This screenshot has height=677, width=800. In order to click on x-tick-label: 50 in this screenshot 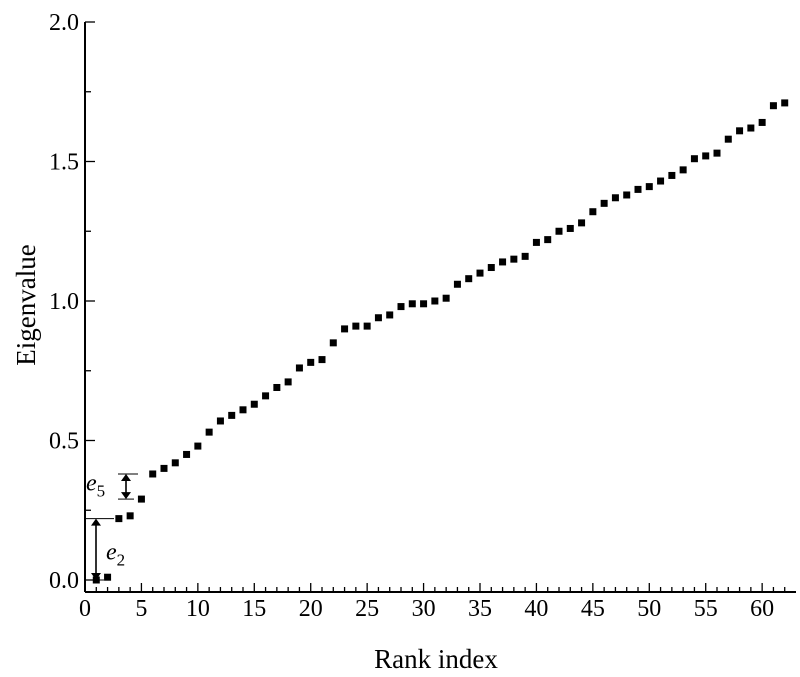, I will do `click(649, 609)`.